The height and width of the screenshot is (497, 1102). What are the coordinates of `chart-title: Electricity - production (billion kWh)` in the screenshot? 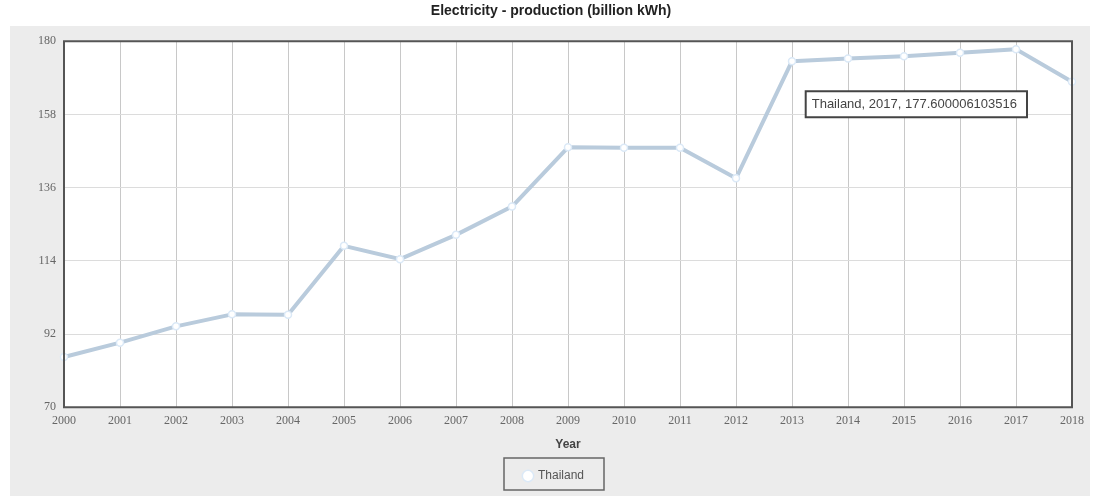 It's located at (551, 10).